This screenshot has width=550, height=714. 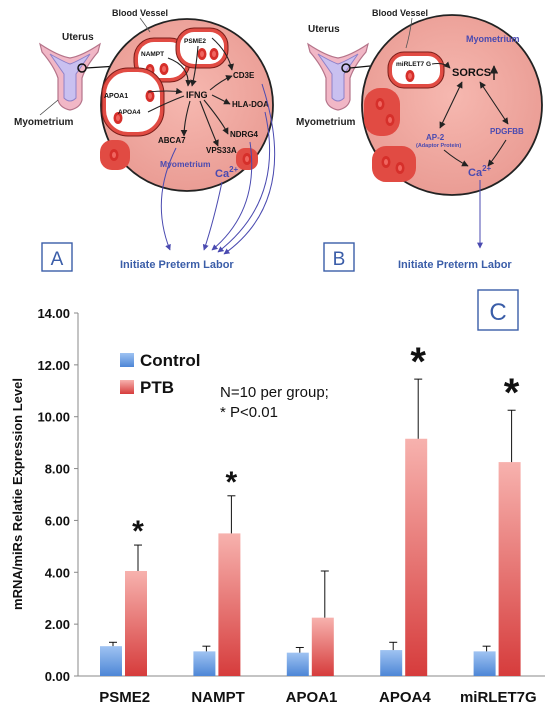 What do you see at coordinates (394, 164) in the screenshot?
I see `vessel-bottom-b` at bounding box center [394, 164].